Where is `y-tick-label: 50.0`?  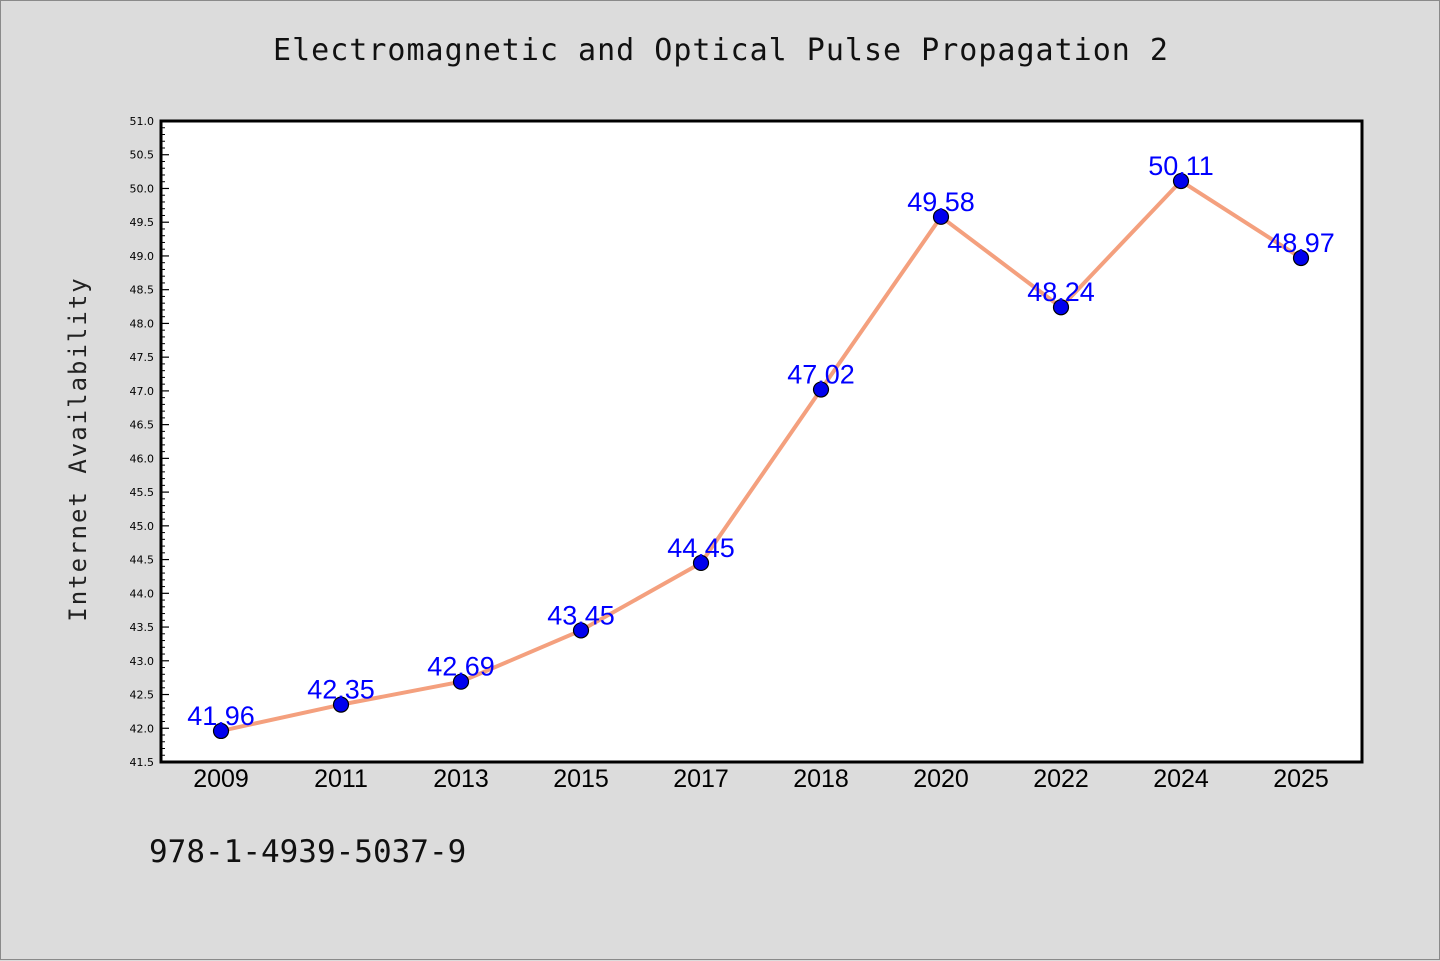 y-tick-label: 50.0 is located at coordinates (142, 188).